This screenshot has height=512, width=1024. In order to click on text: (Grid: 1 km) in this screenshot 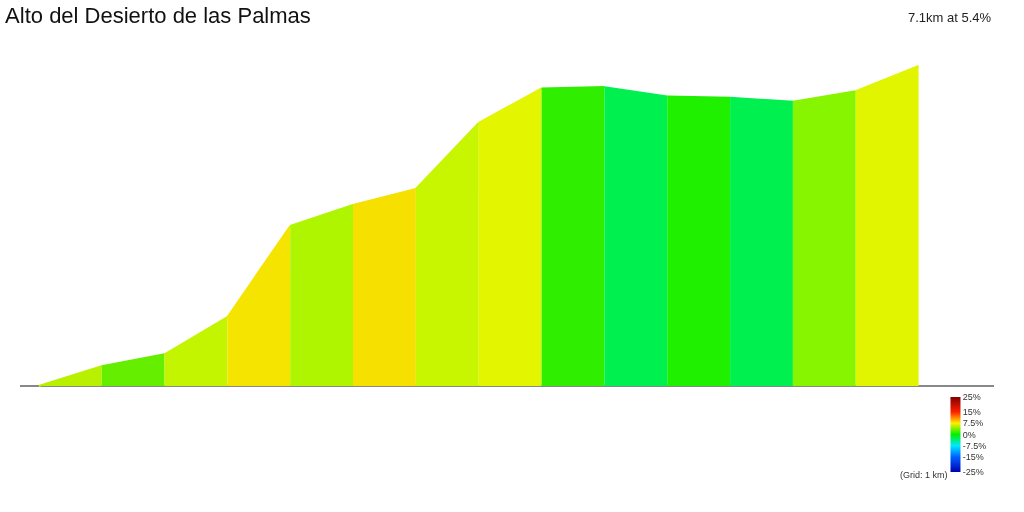, I will do `click(924, 475)`.